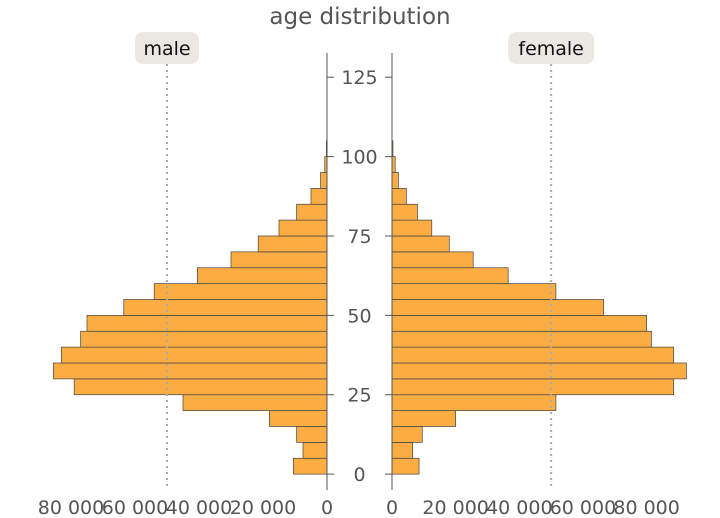 The height and width of the screenshot is (518, 720). Describe the element at coordinates (646, 507) in the screenshot. I see `female-x-tick-label: 80 000` at that location.